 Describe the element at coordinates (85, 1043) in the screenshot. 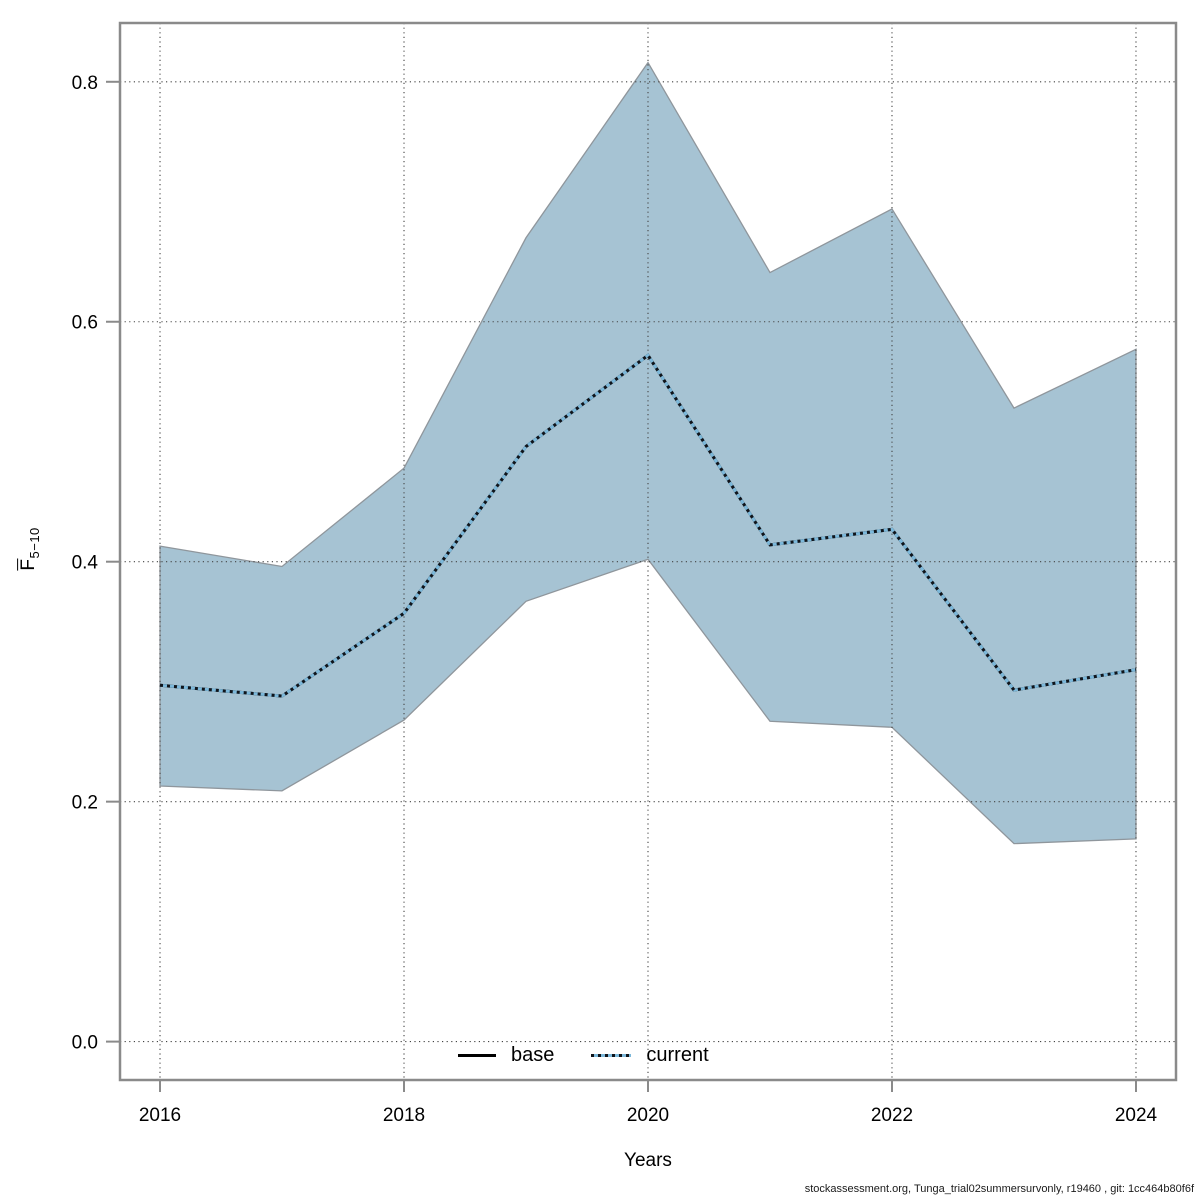

I see `y-tick-label: 0.0` at that location.